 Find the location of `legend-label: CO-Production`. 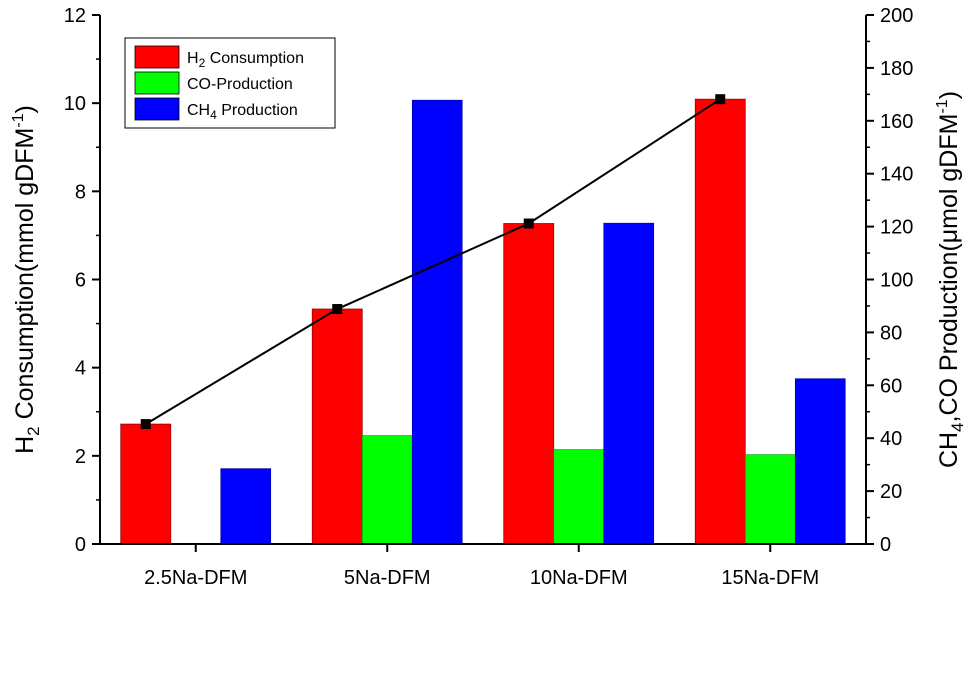

legend-label: CO-Production is located at coordinates (240, 84).